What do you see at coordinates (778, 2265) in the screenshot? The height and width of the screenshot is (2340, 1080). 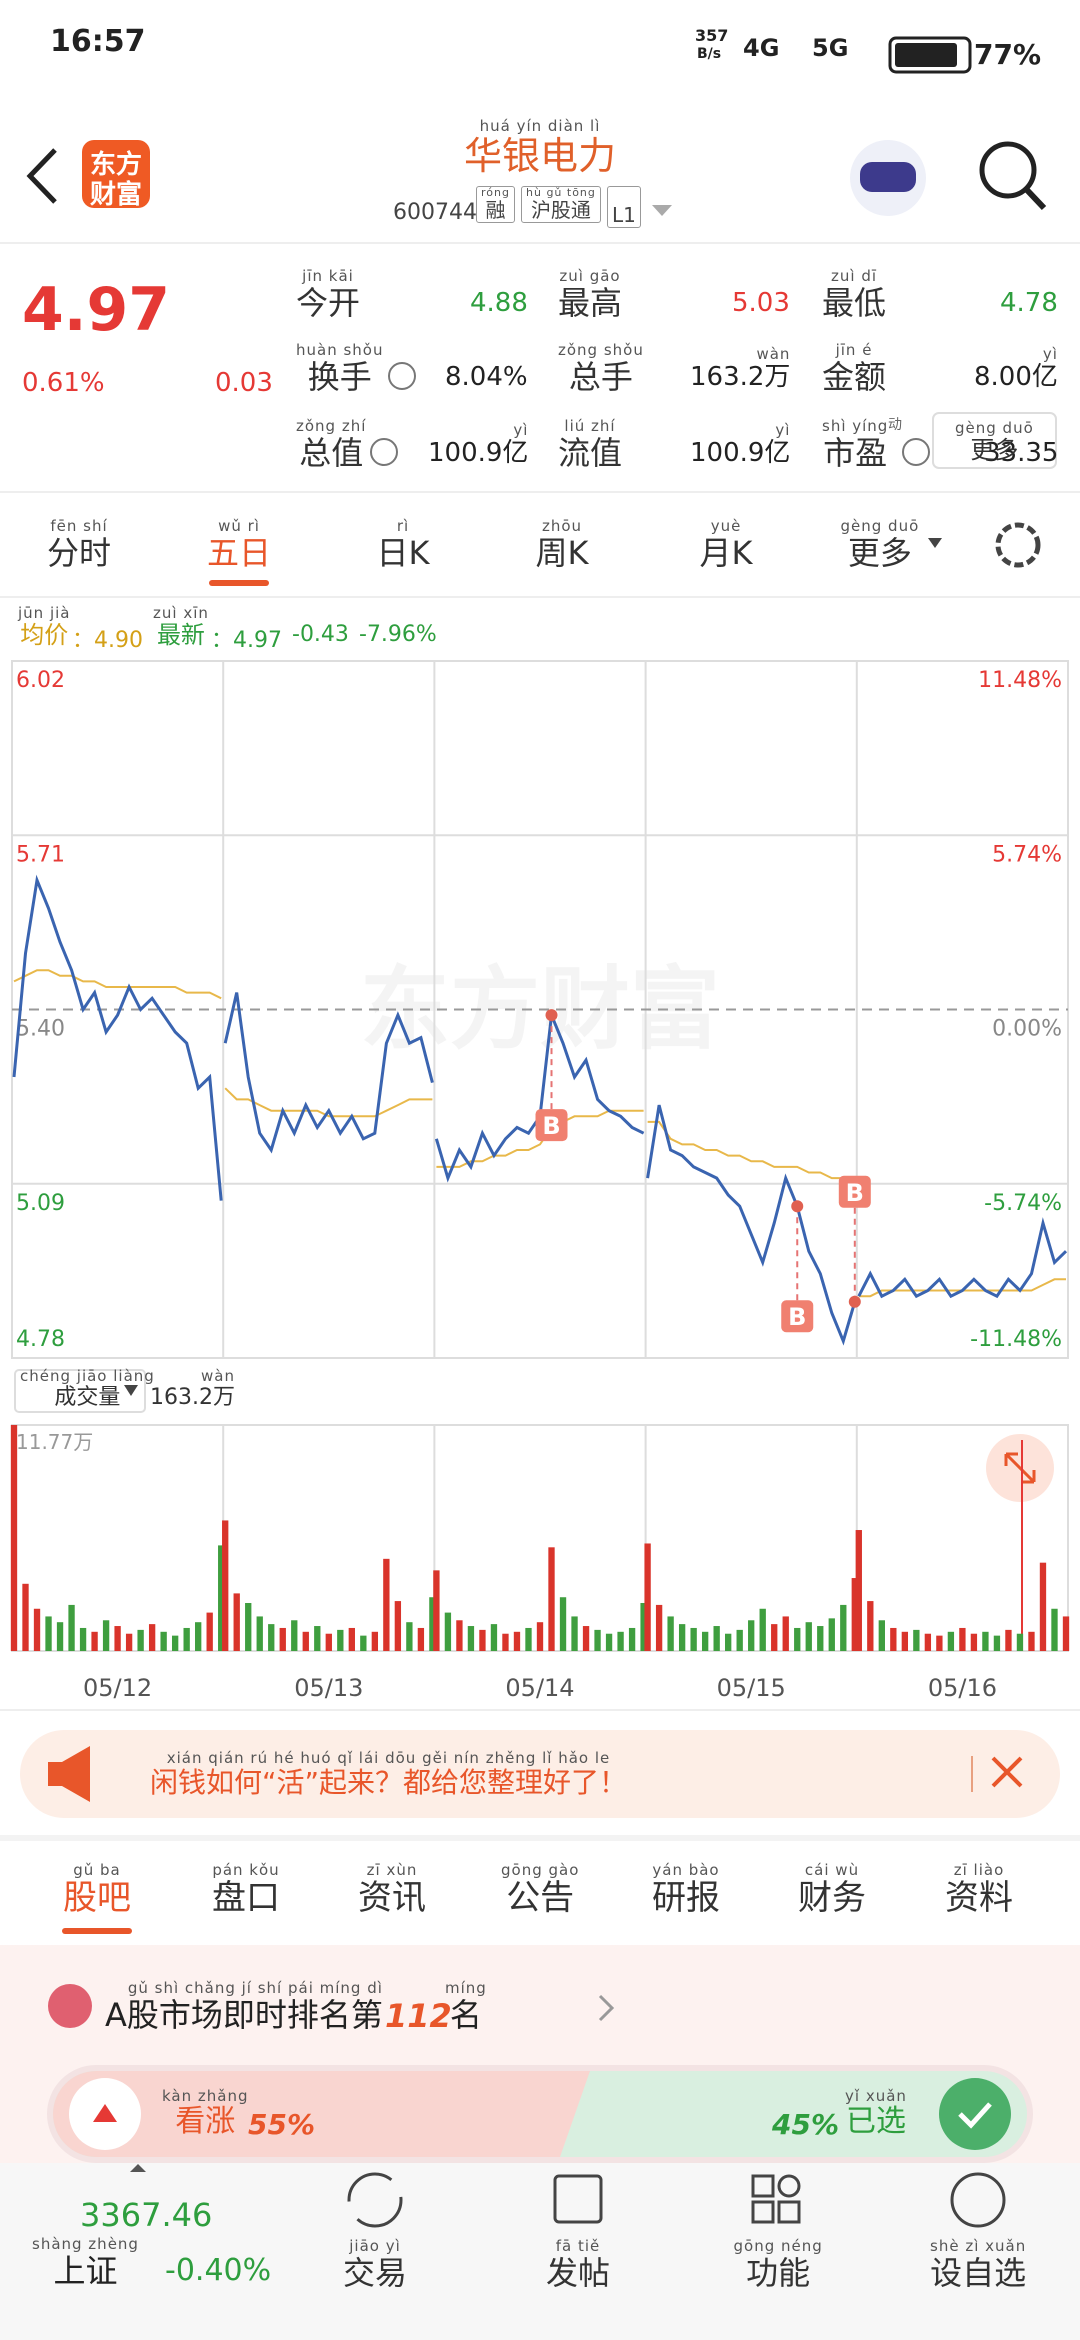 I see `pinyin-word: gōng néng 功能` at bounding box center [778, 2265].